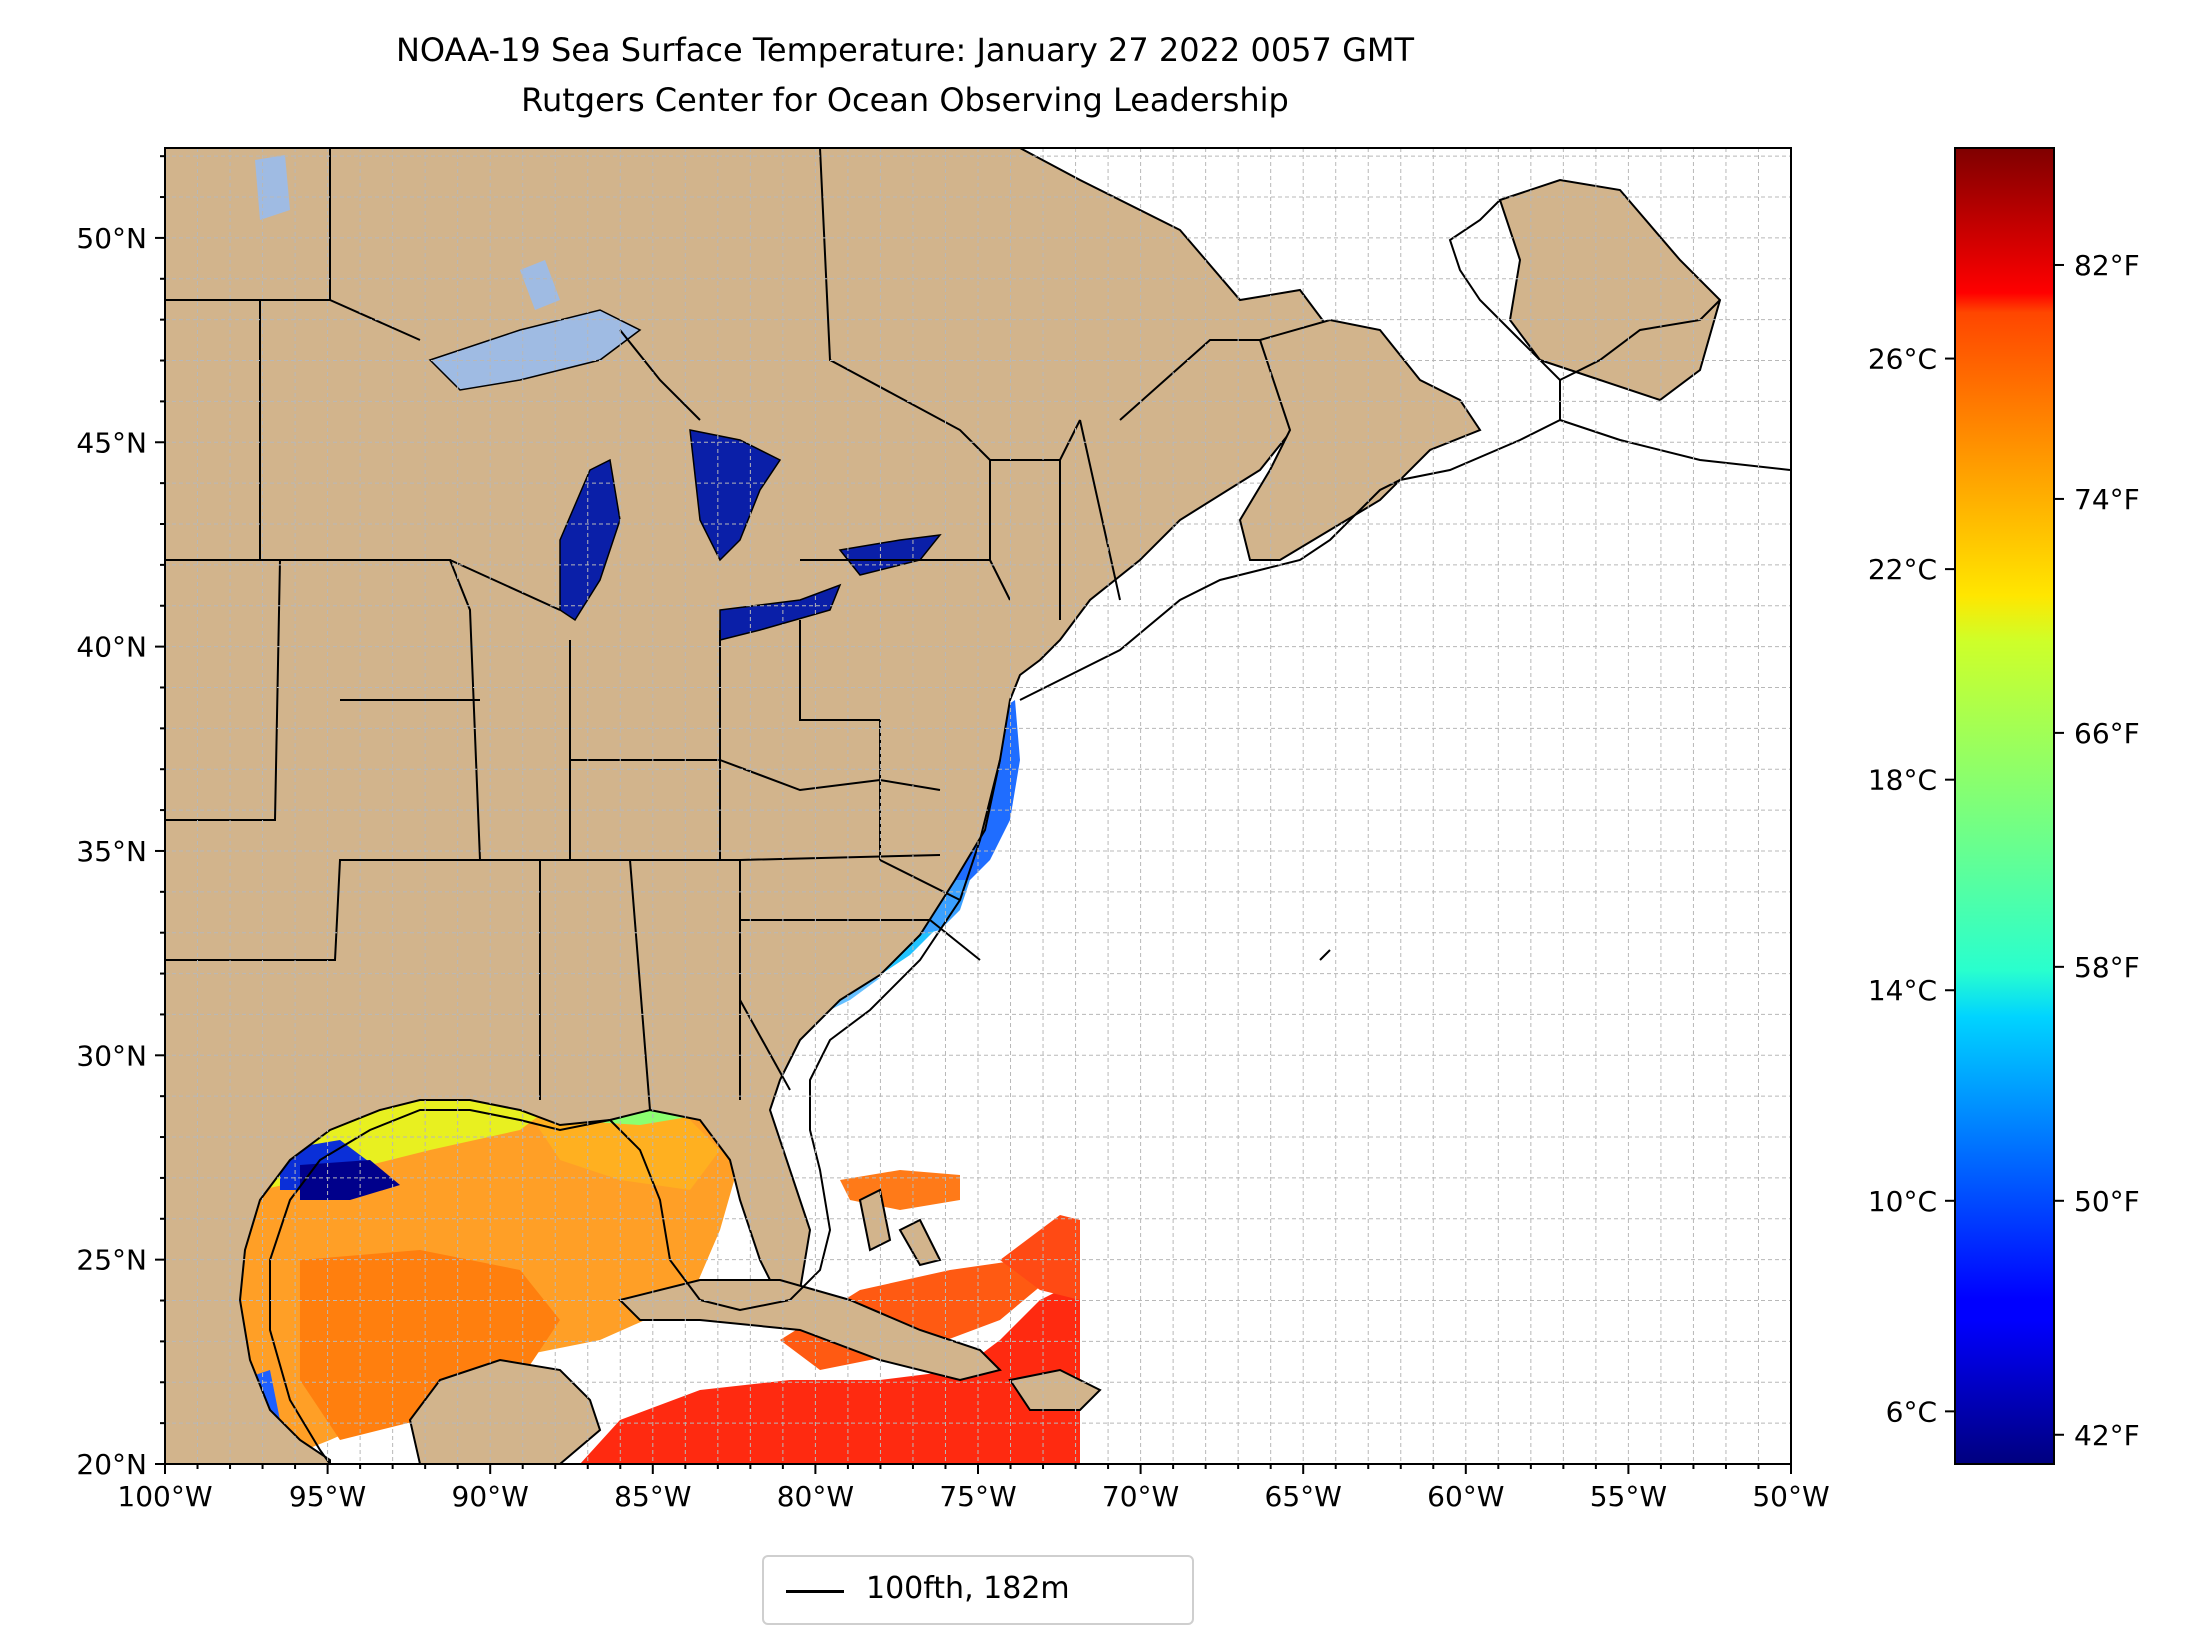 This screenshot has height=1647, width=2201. Describe the element at coordinates (111, 1464) in the screenshot. I see `lat-tick-label: 20°N` at that location.